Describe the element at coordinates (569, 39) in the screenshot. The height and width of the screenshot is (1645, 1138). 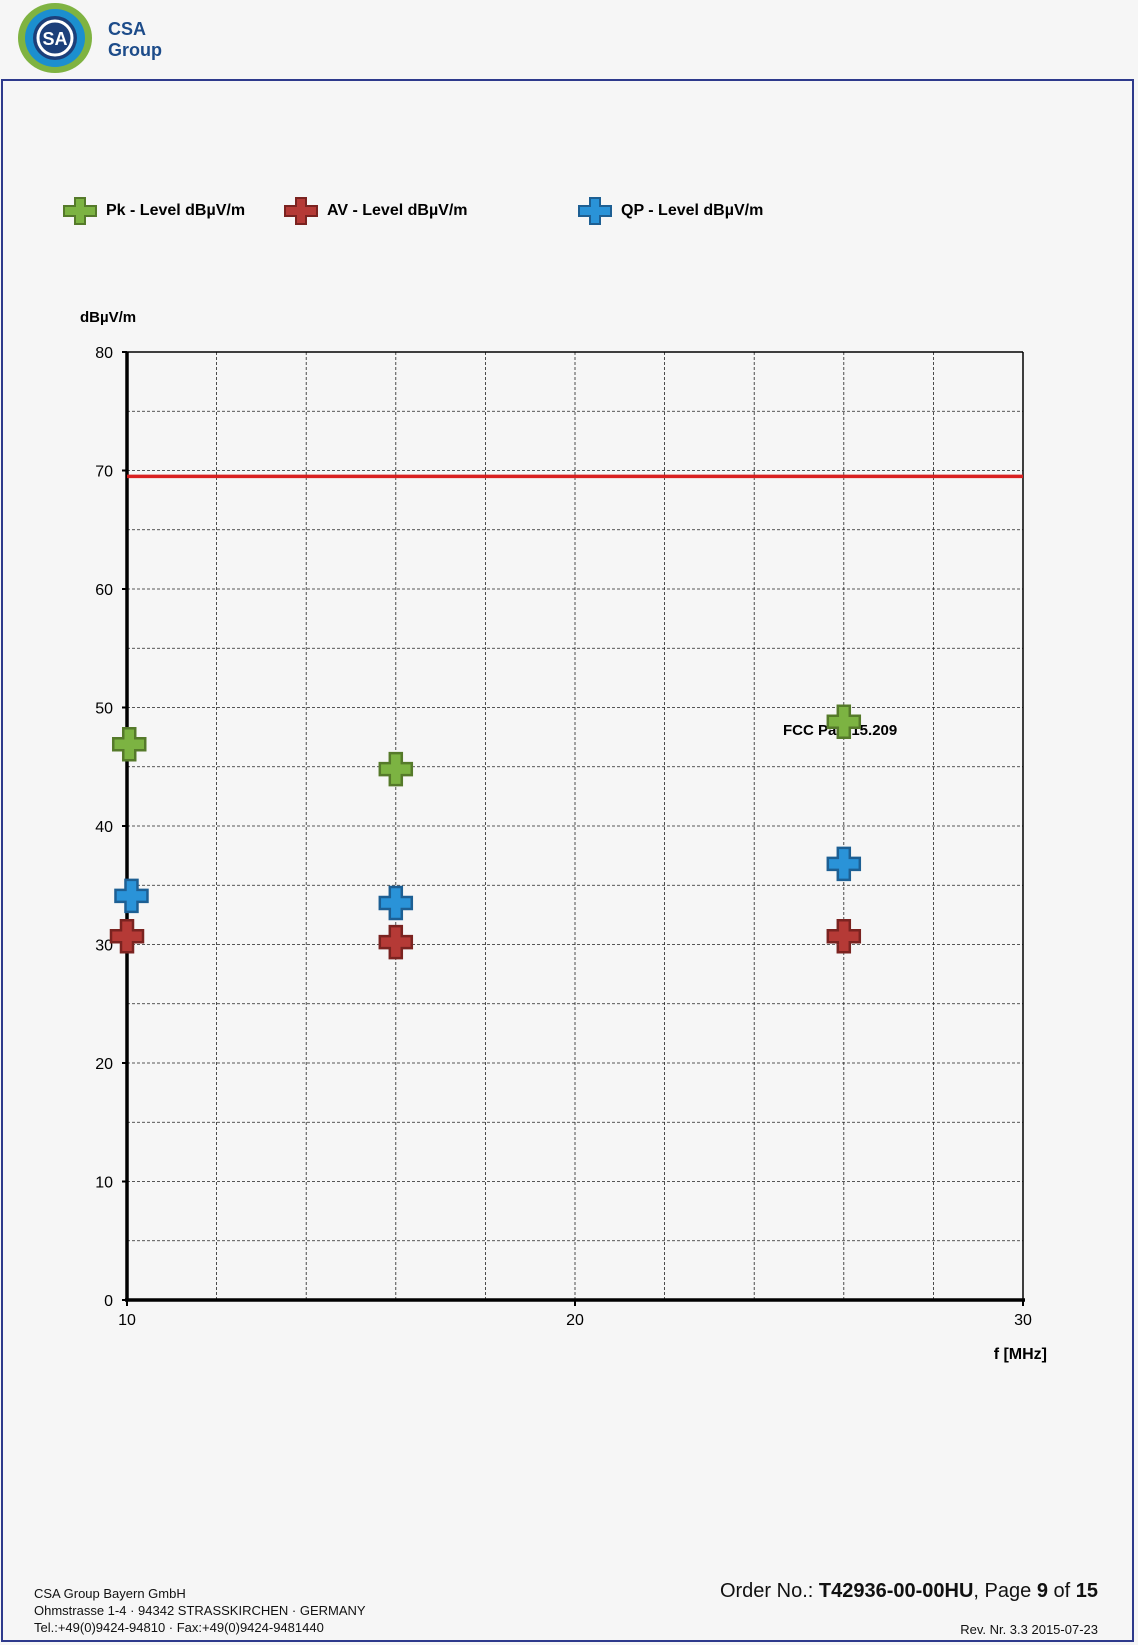
I see `page-header: SA CSA Group` at that location.